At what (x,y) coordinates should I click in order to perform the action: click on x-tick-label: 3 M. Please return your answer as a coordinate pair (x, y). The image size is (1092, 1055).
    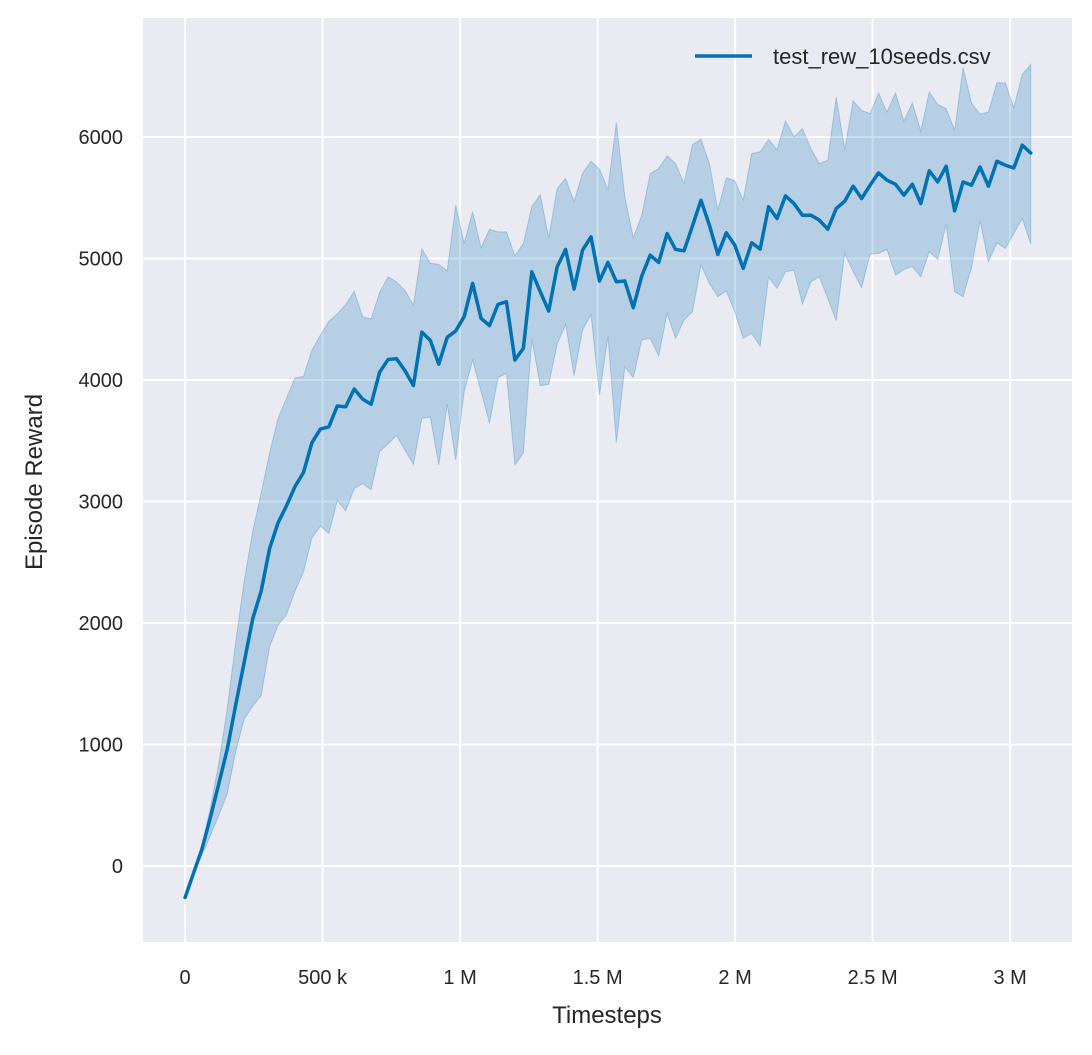
    Looking at the image, I should click on (1009, 978).